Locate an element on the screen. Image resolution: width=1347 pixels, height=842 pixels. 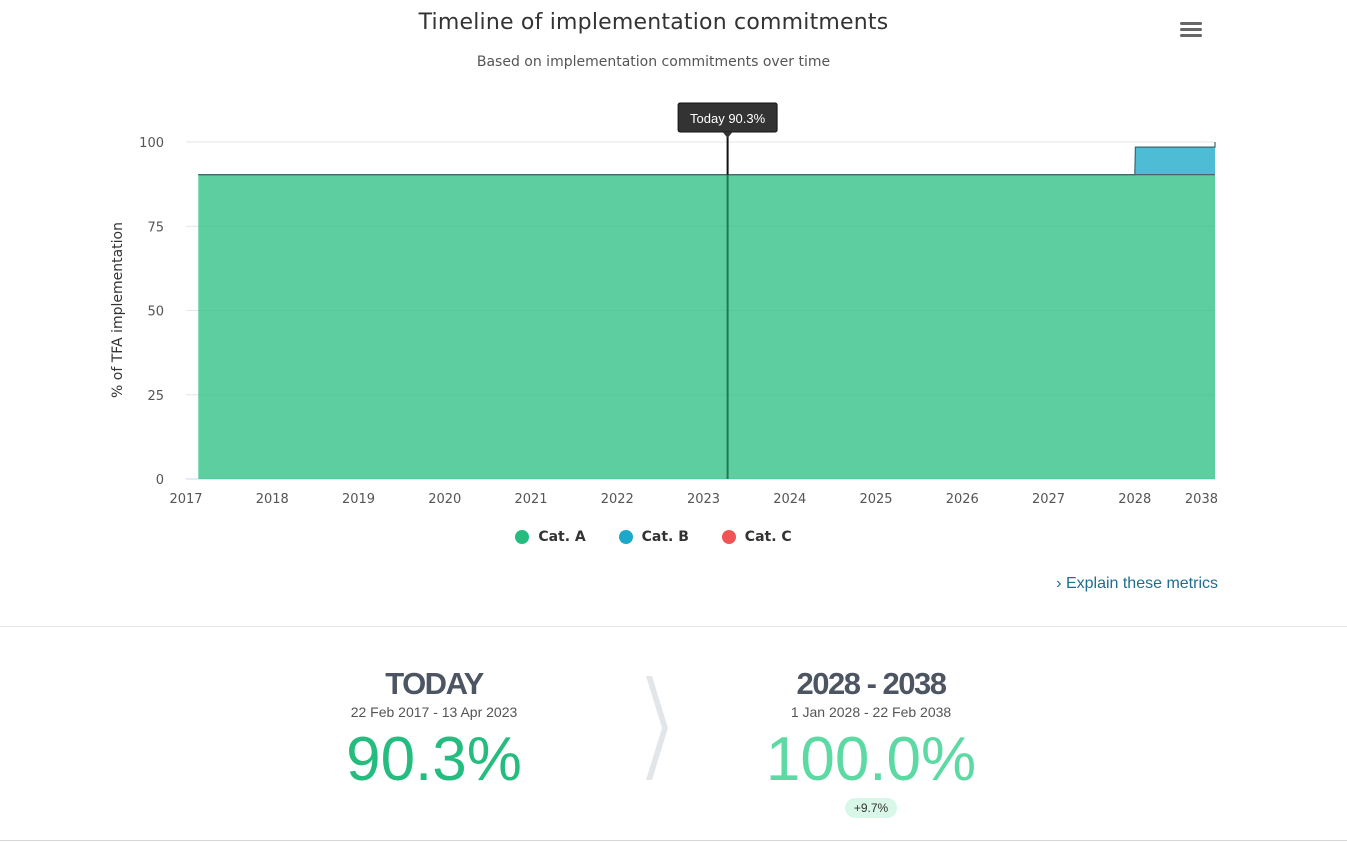
metric-future-value: 100.0% is located at coordinates (871, 759).